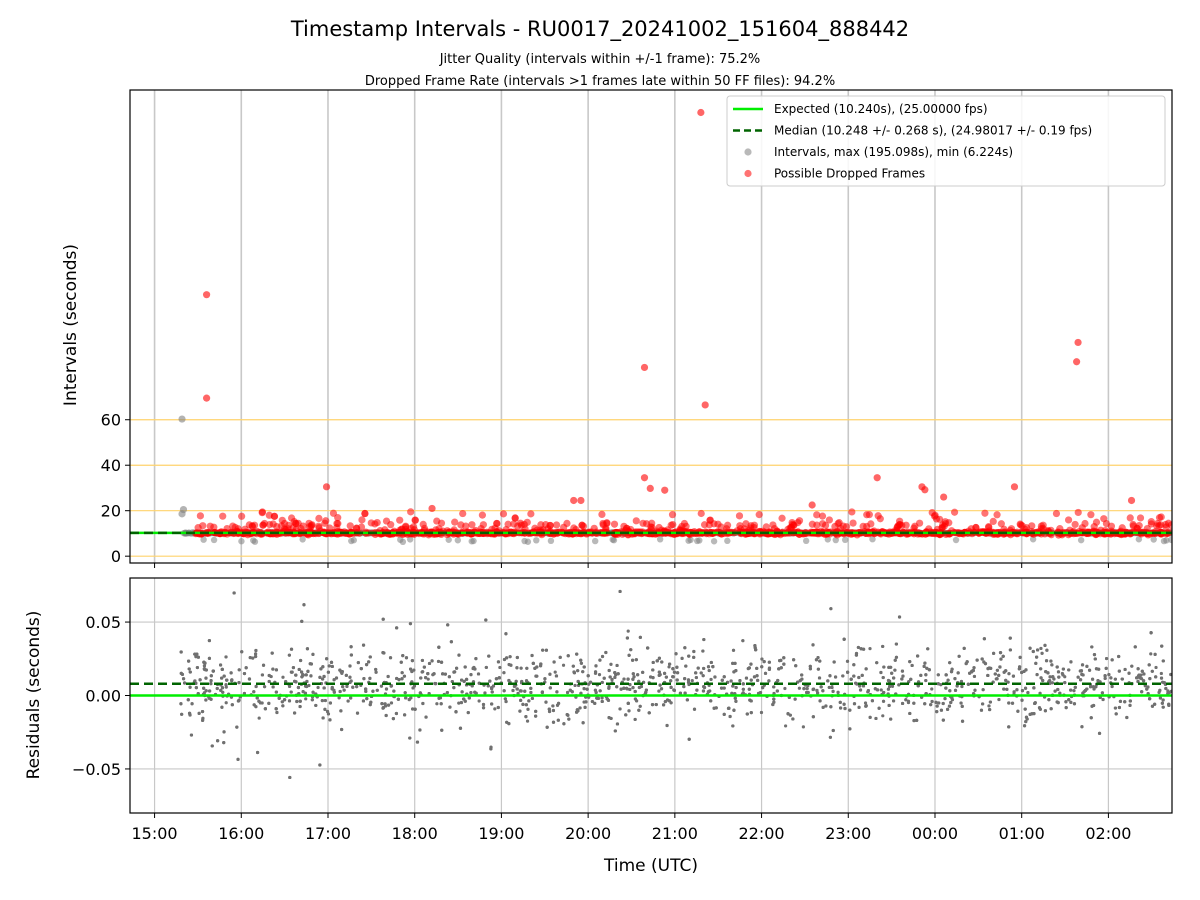 This screenshot has height=900, width=1200. What do you see at coordinates (650, 488) in the screenshot?
I see `dropped-frame-outlier` at bounding box center [650, 488].